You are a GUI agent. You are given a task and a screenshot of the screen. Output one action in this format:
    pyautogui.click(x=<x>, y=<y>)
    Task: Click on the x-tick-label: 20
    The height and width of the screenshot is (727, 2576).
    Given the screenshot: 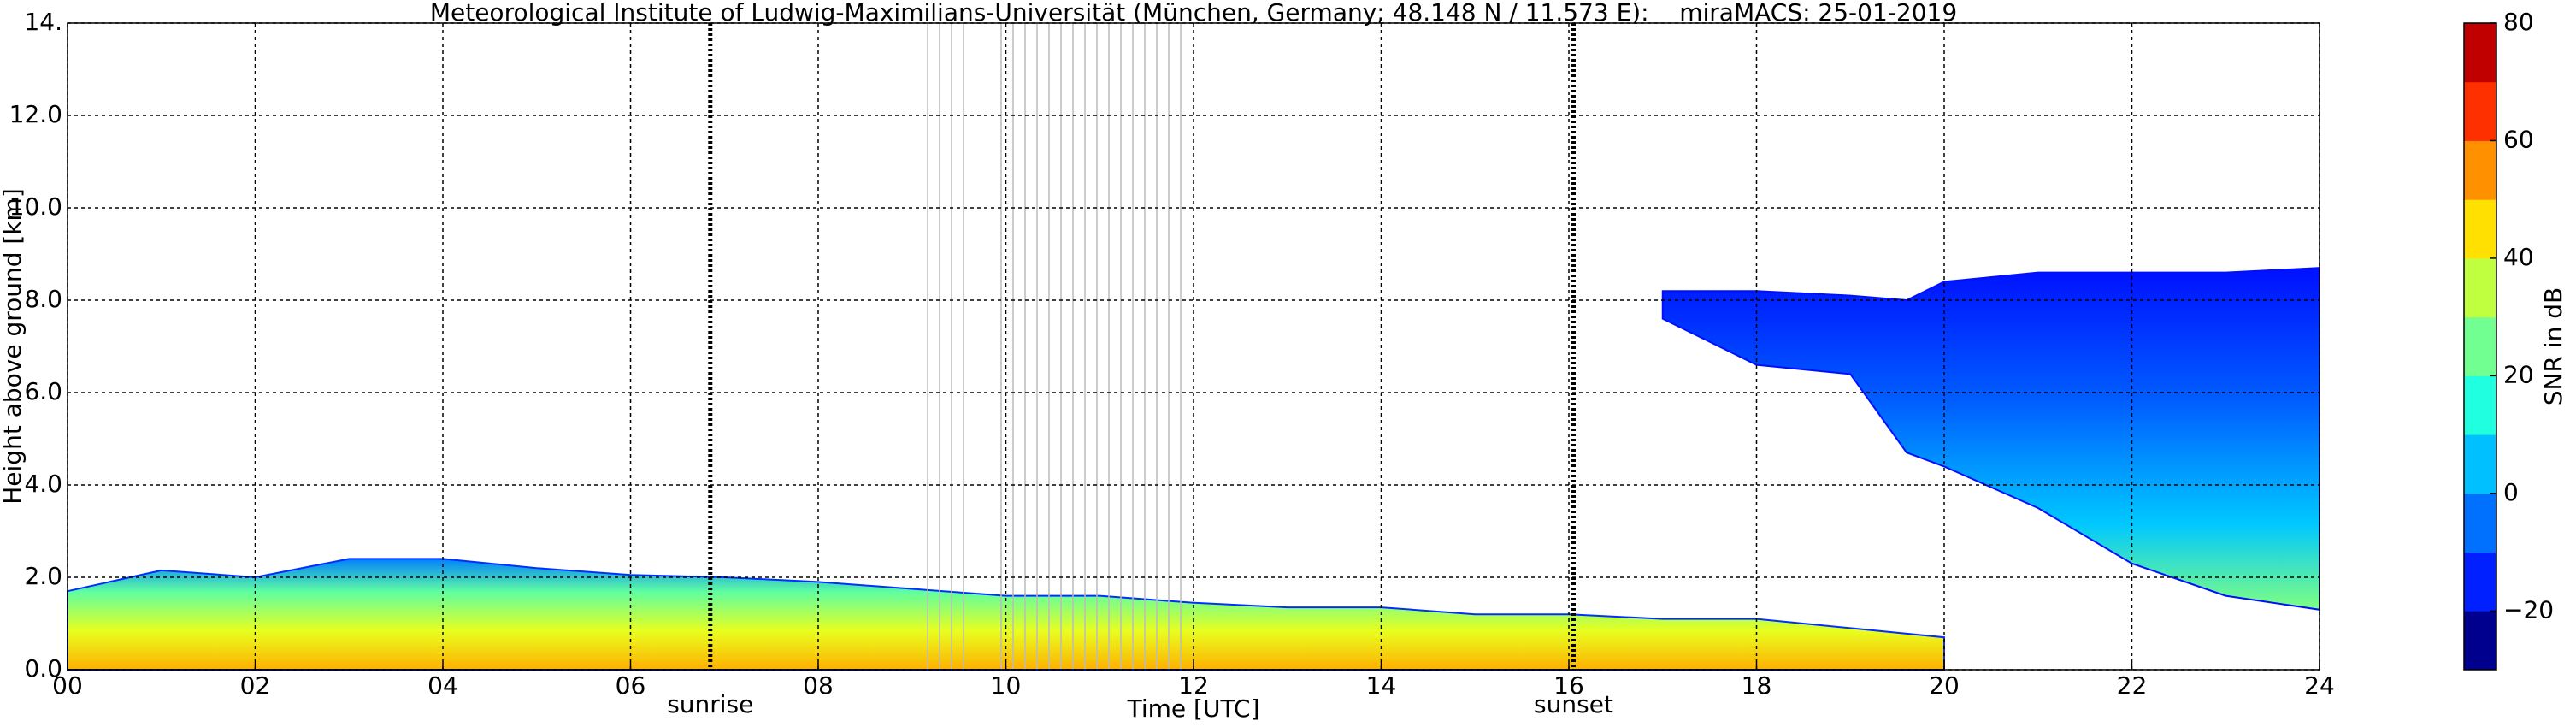 What is the action you would take?
    pyautogui.click(x=1944, y=685)
    